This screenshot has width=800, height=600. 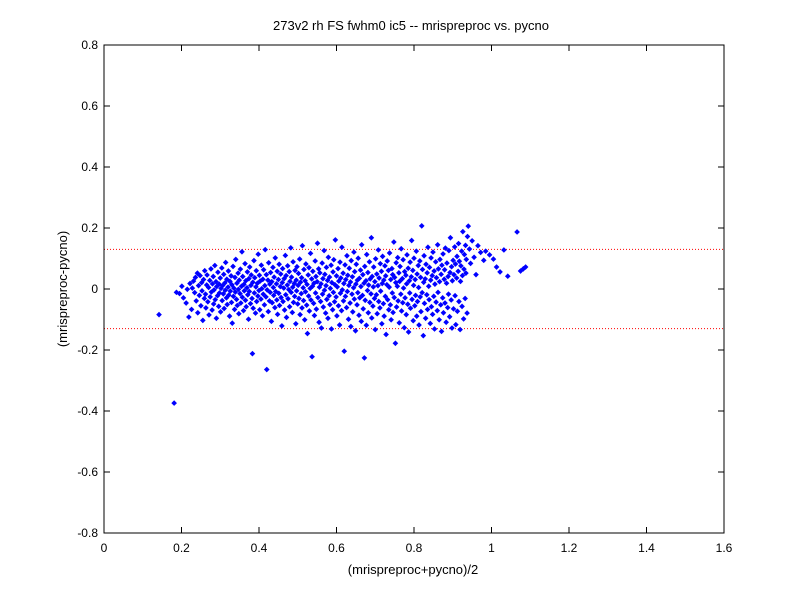 What do you see at coordinates (87, 472) in the screenshot?
I see `y-tick-label: -0.6` at bounding box center [87, 472].